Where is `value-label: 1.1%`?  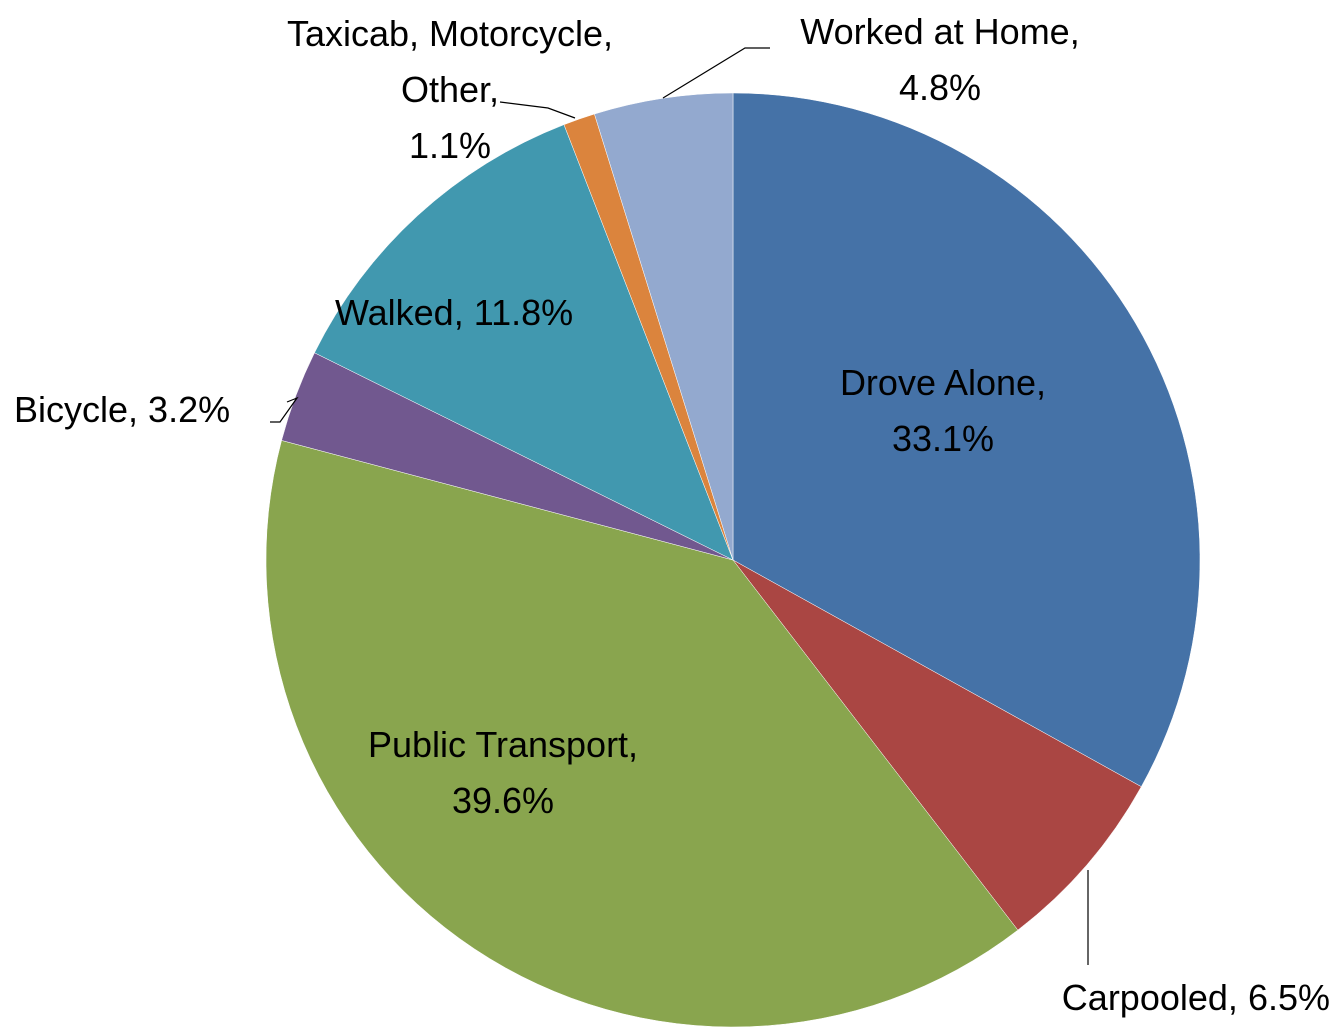
value-label: 1.1% is located at coordinates (450, 145).